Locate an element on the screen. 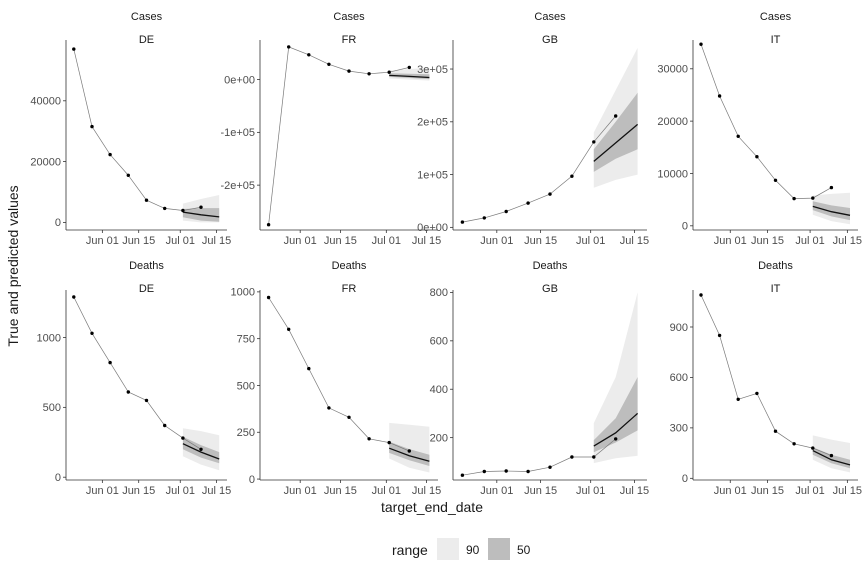  y-tick-label: 750 is located at coordinates (246, 339).